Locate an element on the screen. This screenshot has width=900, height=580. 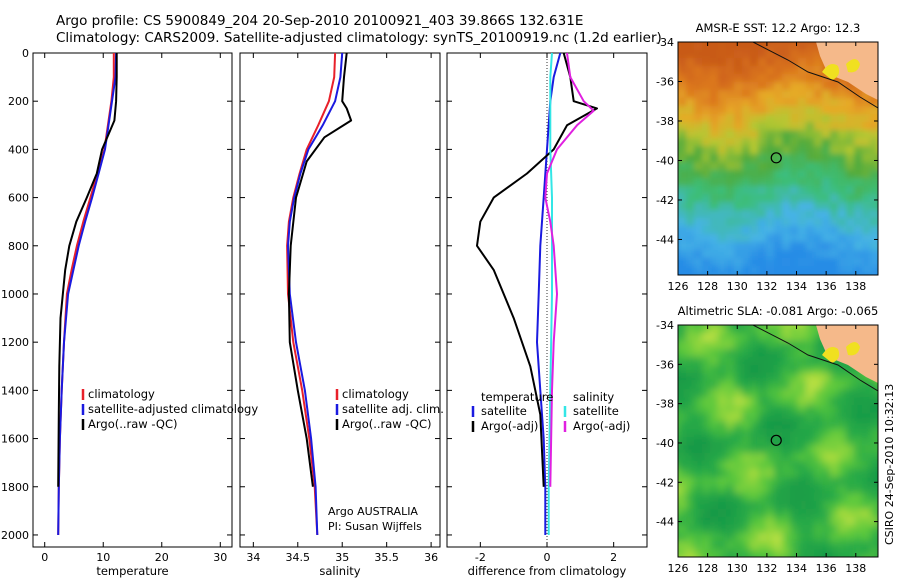
x-tick-label: -2 is located at coordinates (480, 557).